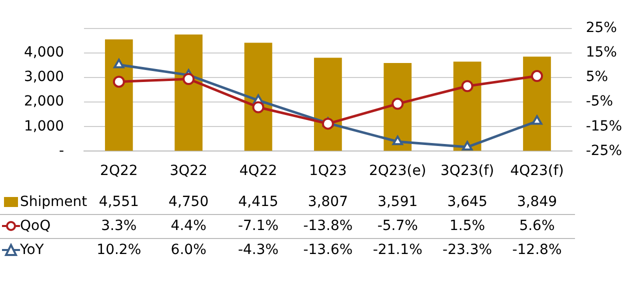  I want to click on data-label: 4,415, so click(258, 202).